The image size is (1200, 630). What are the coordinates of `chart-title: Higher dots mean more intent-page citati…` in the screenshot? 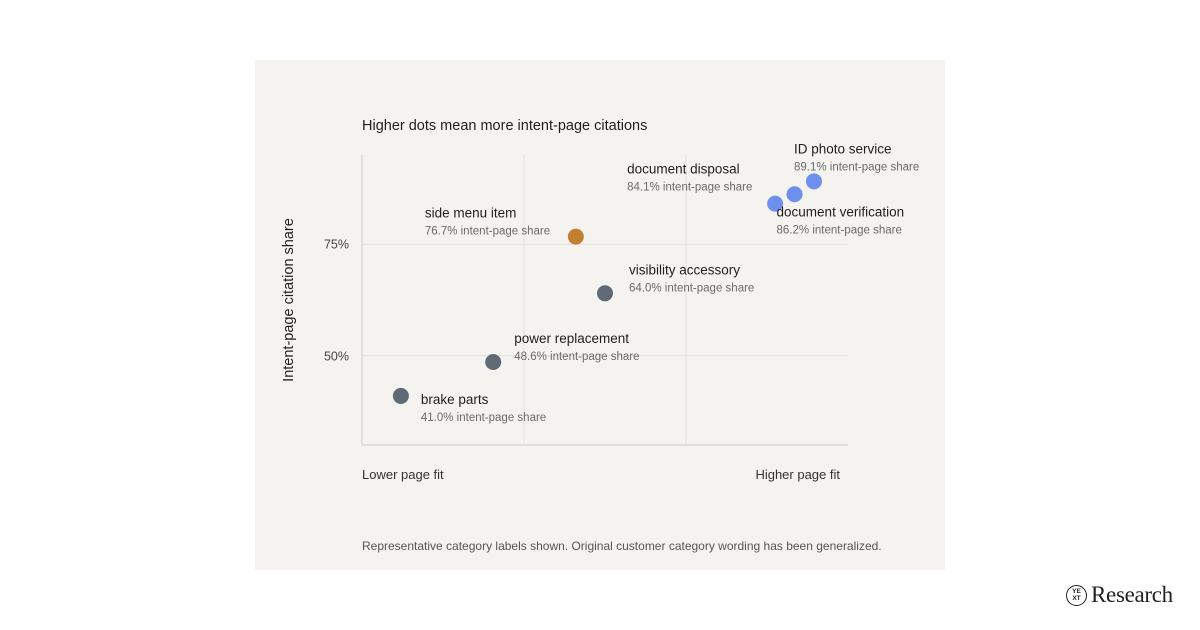 It's located at (504, 126).